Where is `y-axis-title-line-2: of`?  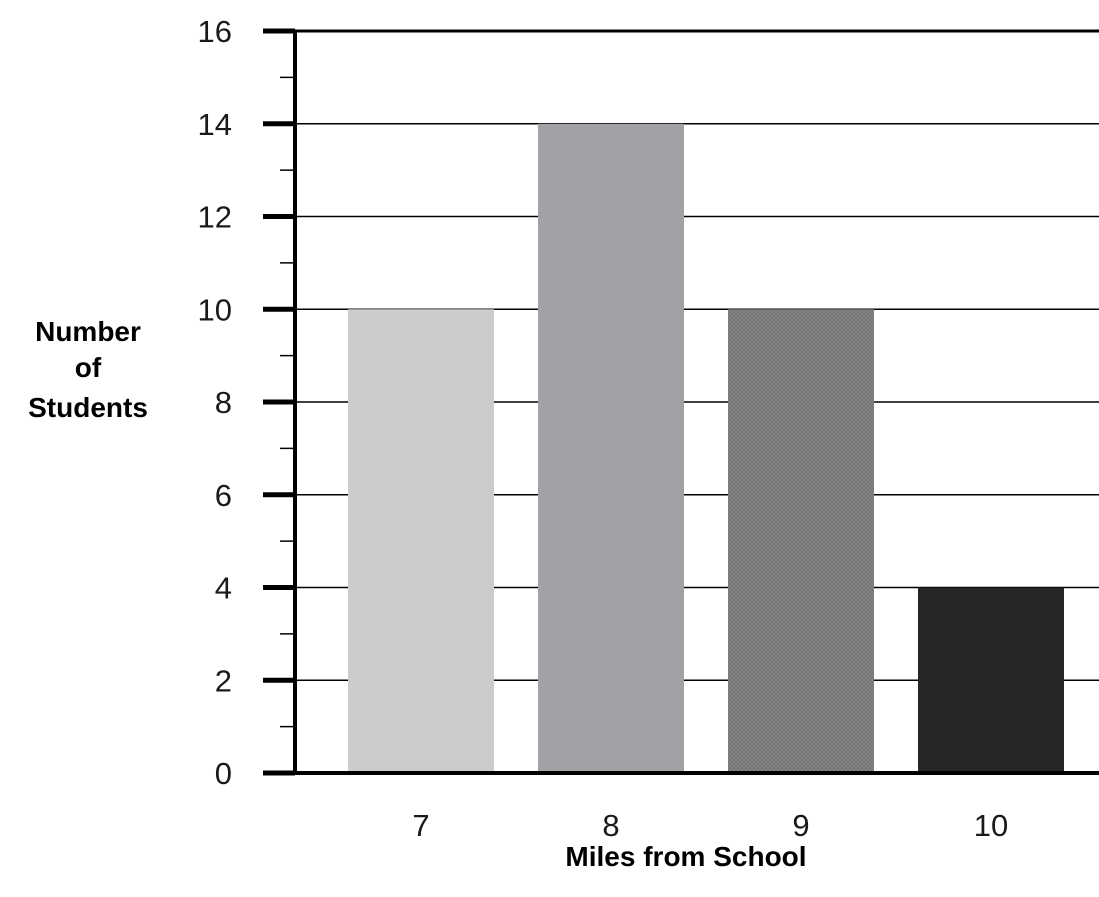
y-axis-title-line-2: of is located at coordinates (88, 367).